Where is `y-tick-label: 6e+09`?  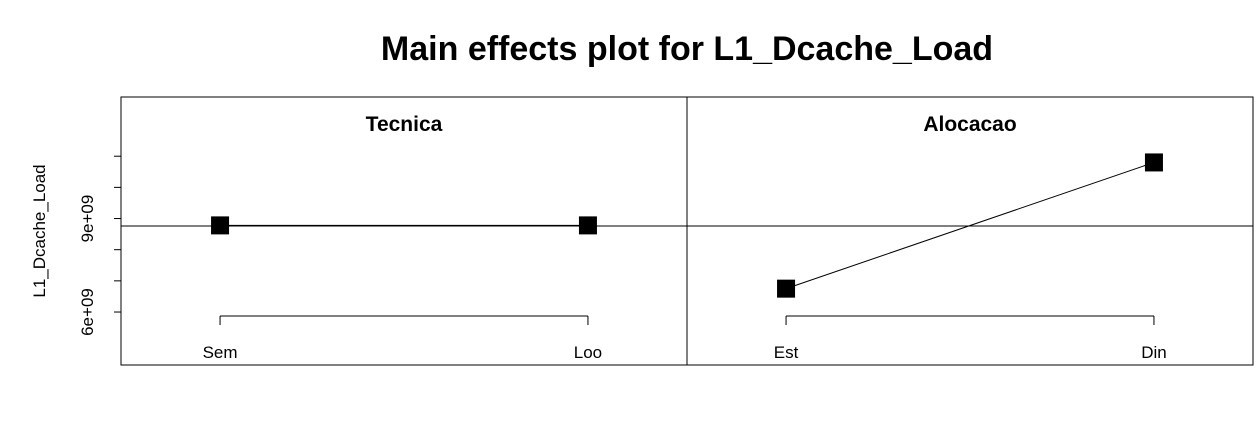 y-tick-label: 6e+09 is located at coordinates (87, 312).